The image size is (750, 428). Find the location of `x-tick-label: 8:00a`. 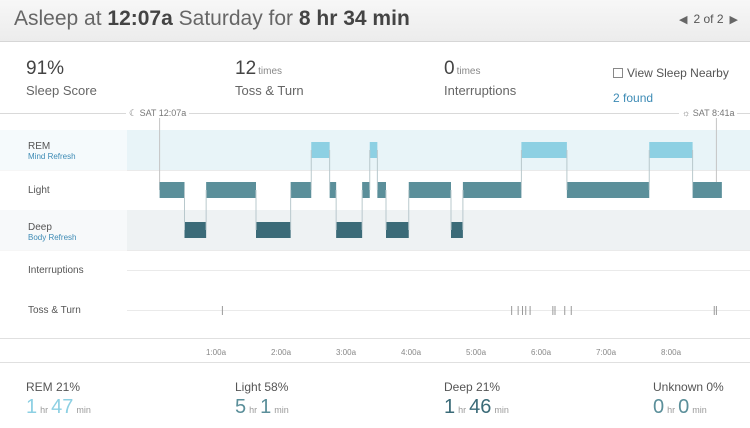

x-tick-label: 8:00a is located at coordinates (671, 352).